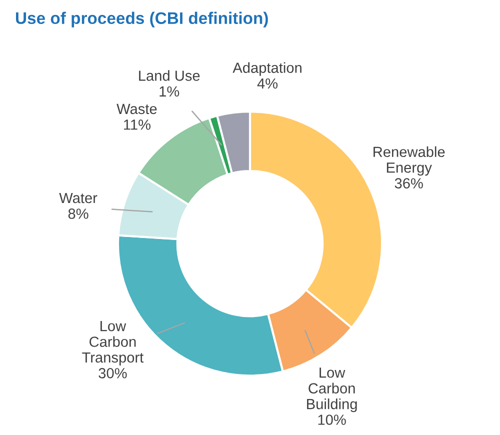 This screenshot has height=435, width=500. I want to click on slice-label: Low Carbon Building, so click(332, 390).